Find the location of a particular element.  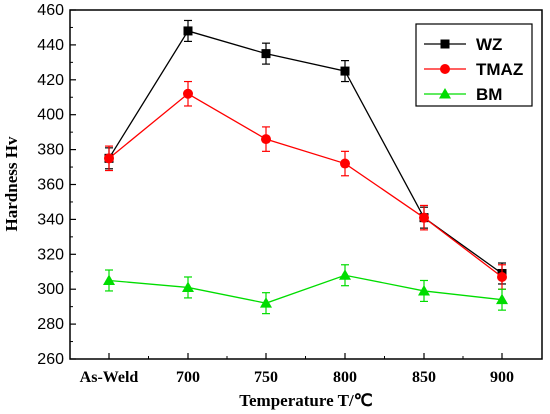

y-tick-label: 460 is located at coordinates (50, 10).